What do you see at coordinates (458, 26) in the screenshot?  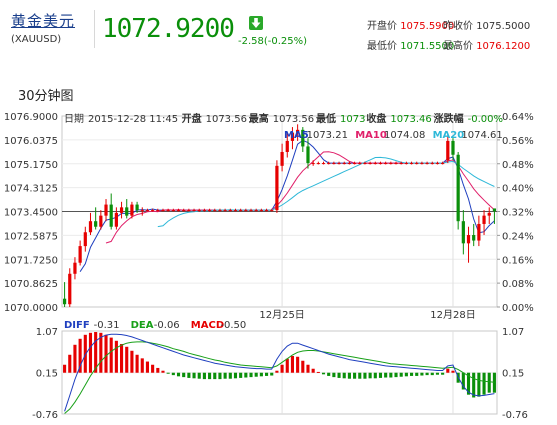 I see `stat-prev-close-label: 昨收价` at bounding box center [458, 26].